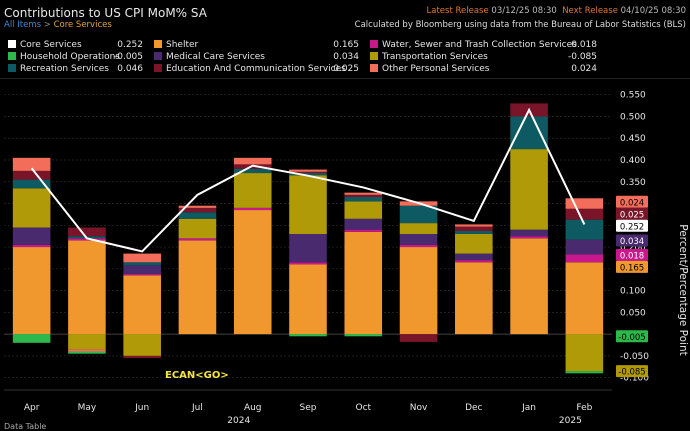 The image size is (690, 431). What do you see at coordinates (128, 57) in the screenshot?
I see `legend-value: -0.005` at bounding box center [128, 57].